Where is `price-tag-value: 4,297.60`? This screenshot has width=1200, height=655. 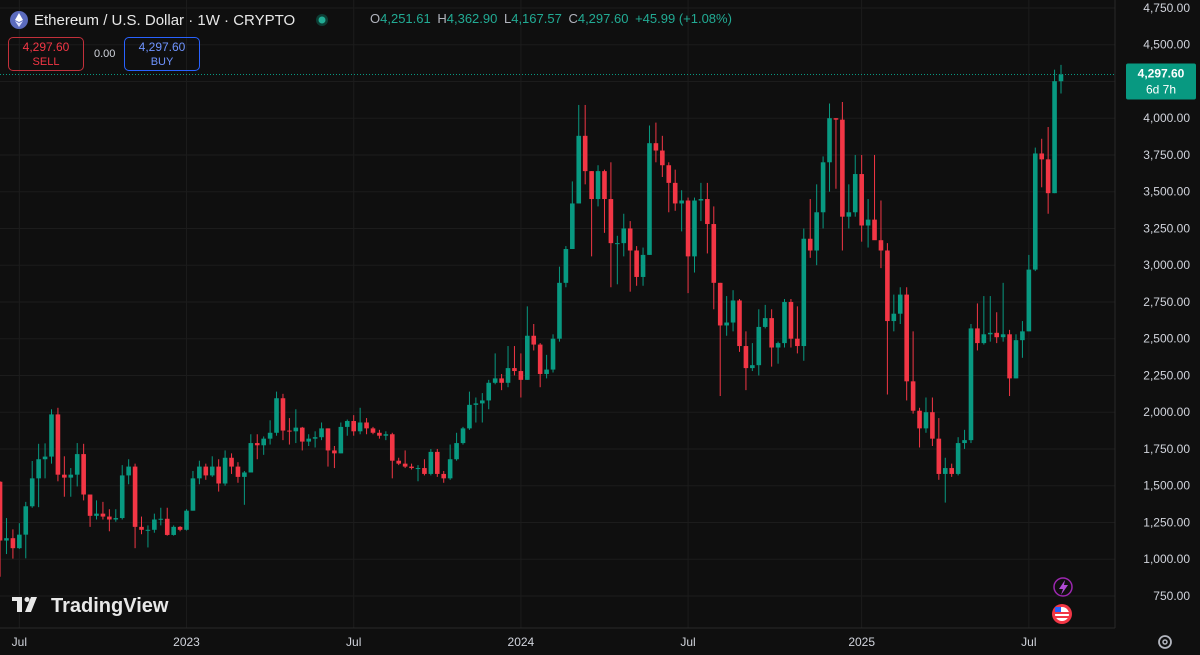
price-tag-value: 4,297.60 is located at coordinates (1161, 73).